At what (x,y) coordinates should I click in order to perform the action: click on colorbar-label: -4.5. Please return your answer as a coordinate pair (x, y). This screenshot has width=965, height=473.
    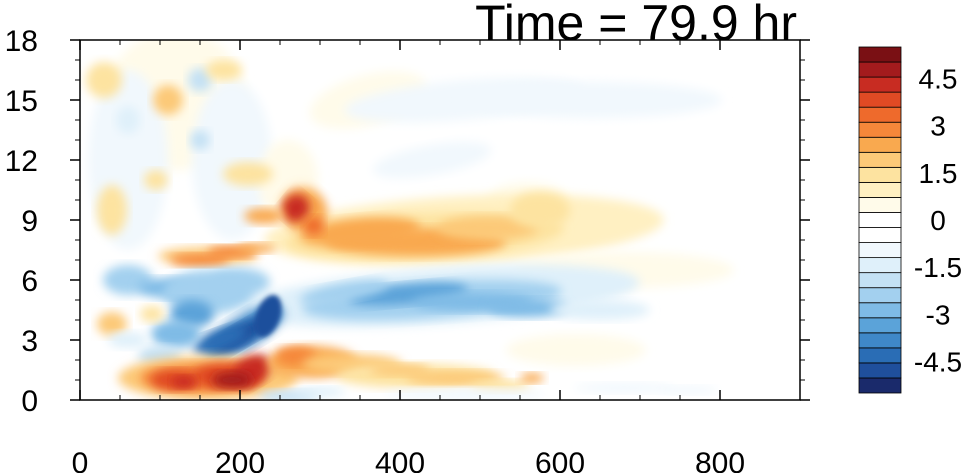
    Looking at the image, I should click on (938, 362).